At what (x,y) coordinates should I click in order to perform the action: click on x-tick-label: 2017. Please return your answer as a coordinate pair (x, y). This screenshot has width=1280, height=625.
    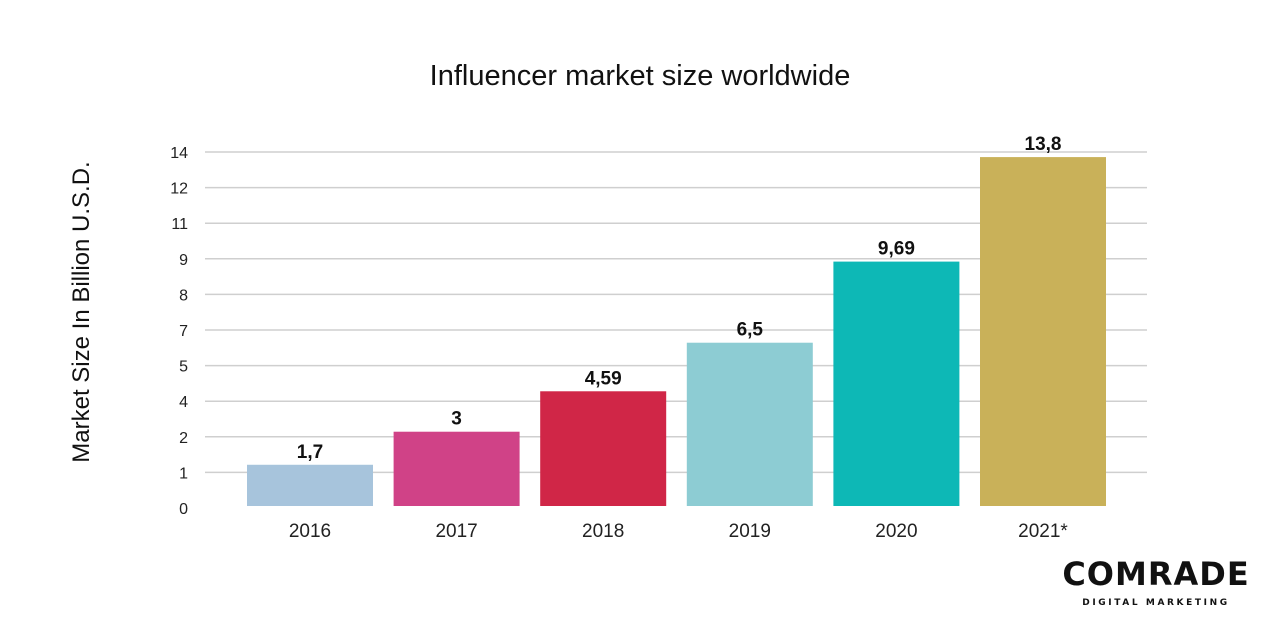
    Looking at the image, I should click on (456, 531).